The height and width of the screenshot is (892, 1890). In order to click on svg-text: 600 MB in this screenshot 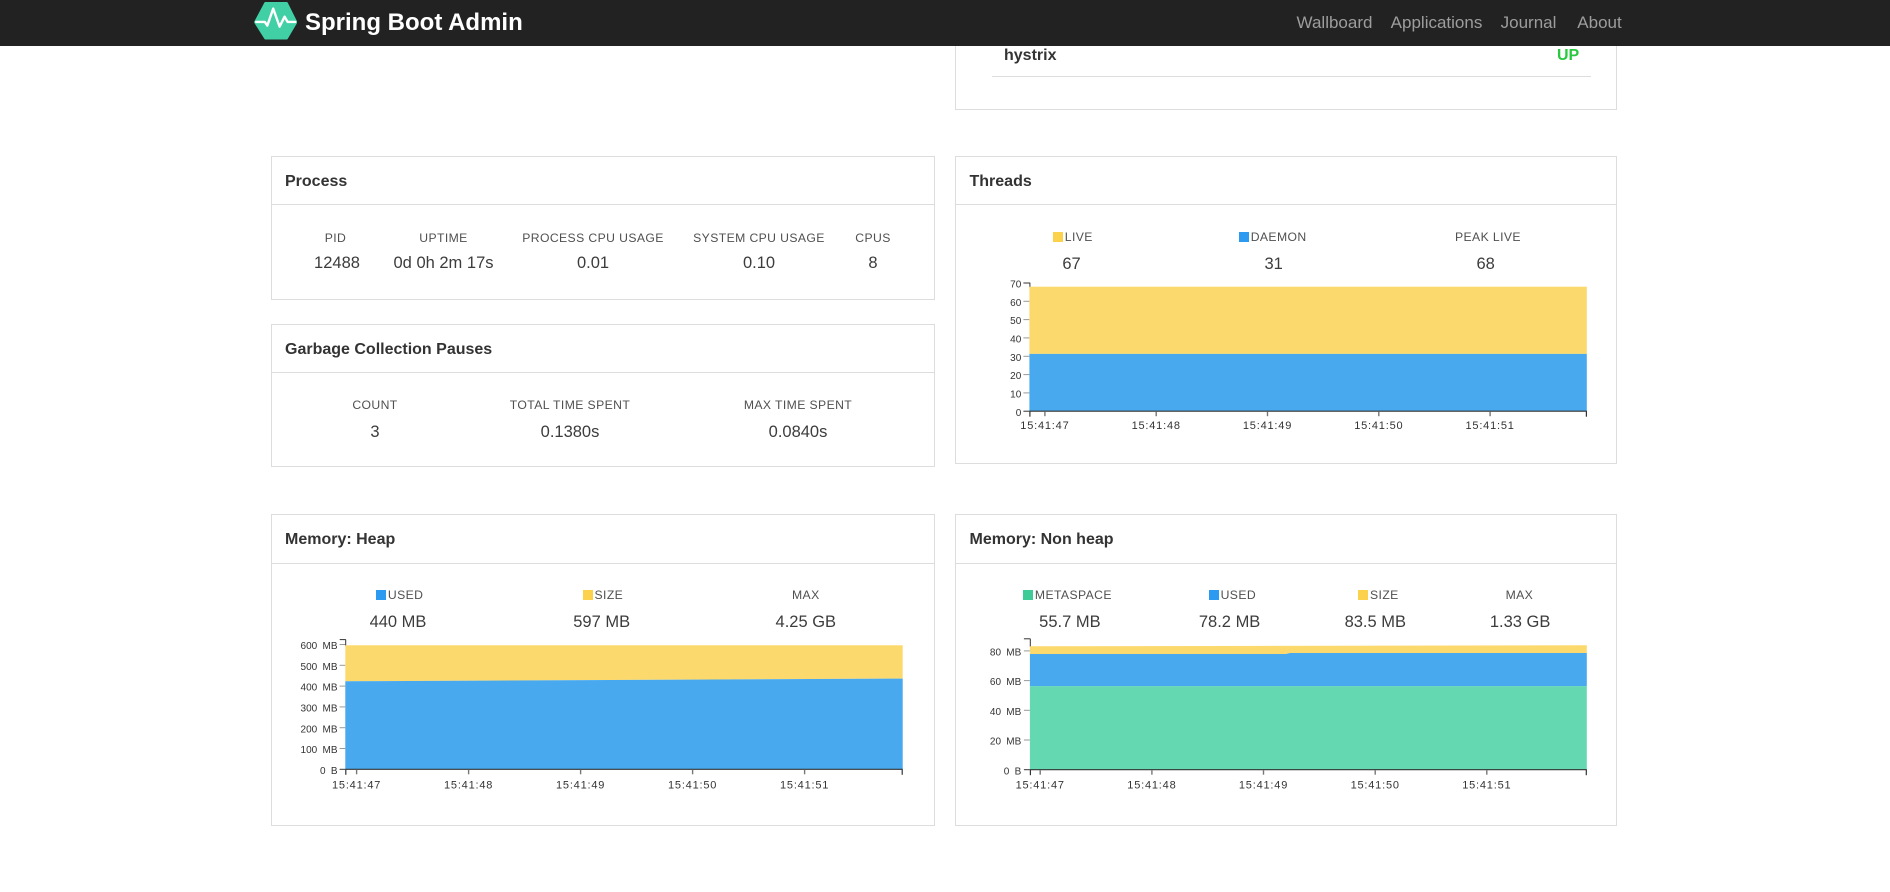, I will do `click(319, 646)`.